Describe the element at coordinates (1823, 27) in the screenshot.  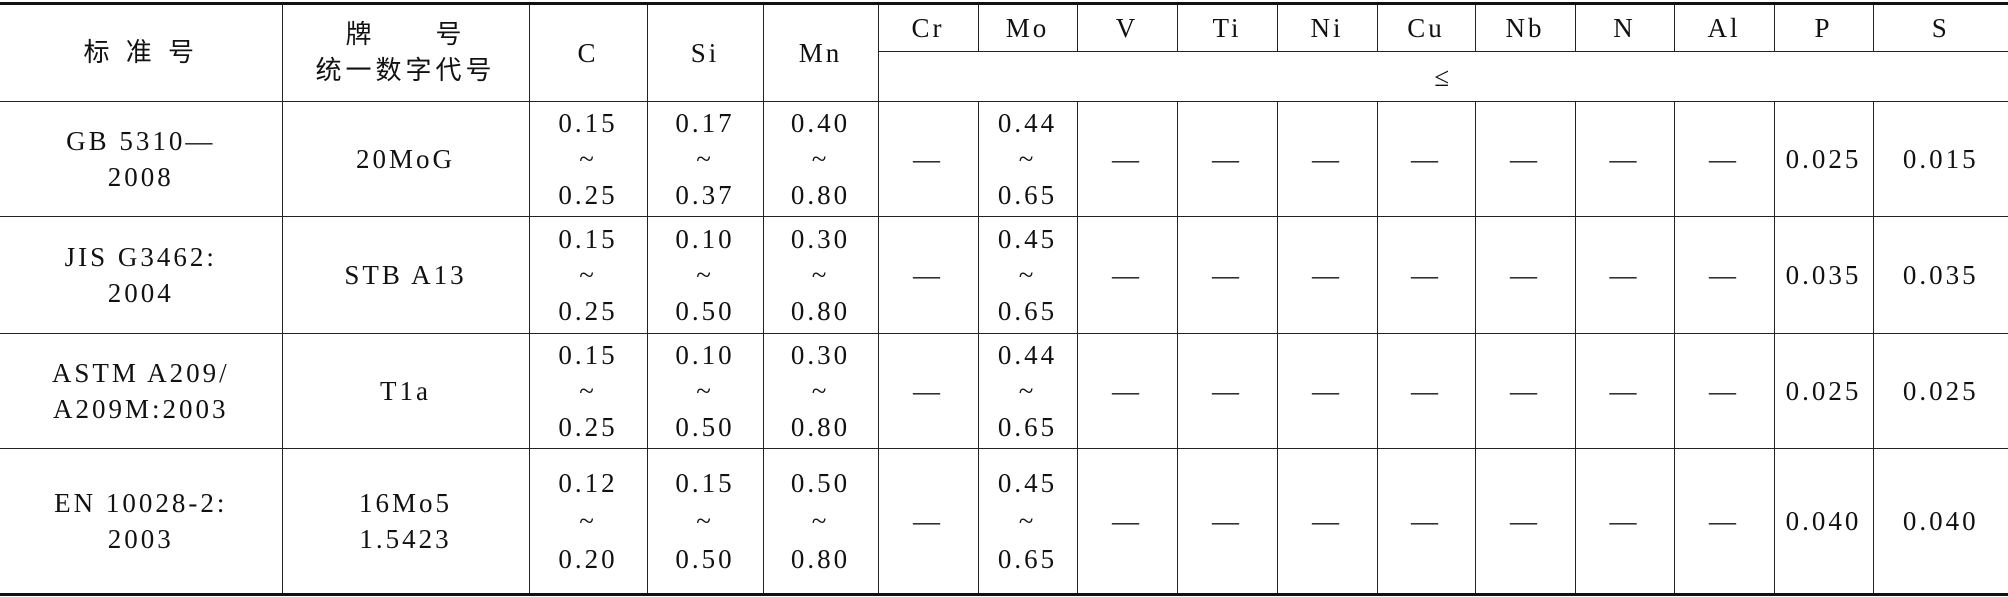
I see `header-cell: P` at that location.